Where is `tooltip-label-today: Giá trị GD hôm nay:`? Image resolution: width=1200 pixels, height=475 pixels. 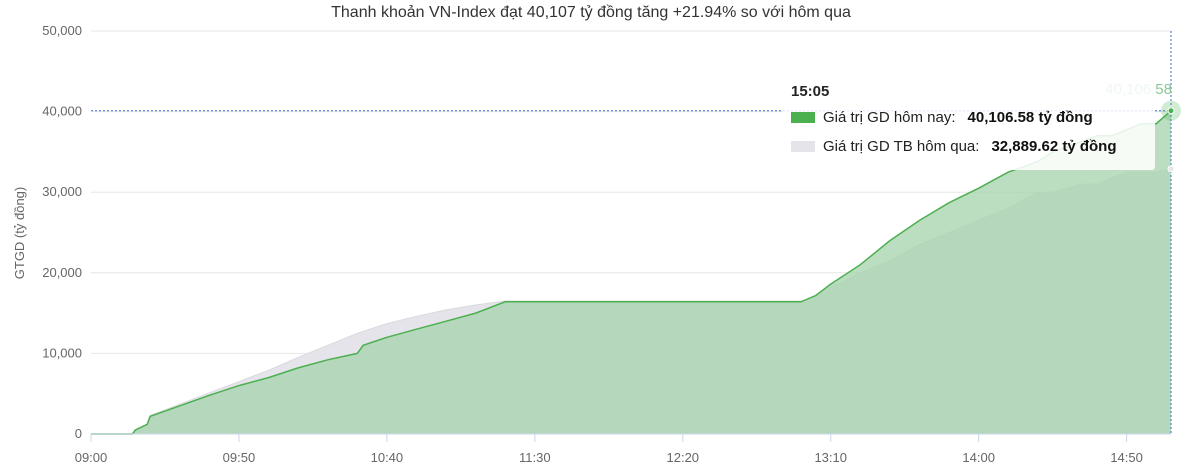
tooltip-label-today: Giá trị GD hôm nay: is located at coordinates (889, 117).